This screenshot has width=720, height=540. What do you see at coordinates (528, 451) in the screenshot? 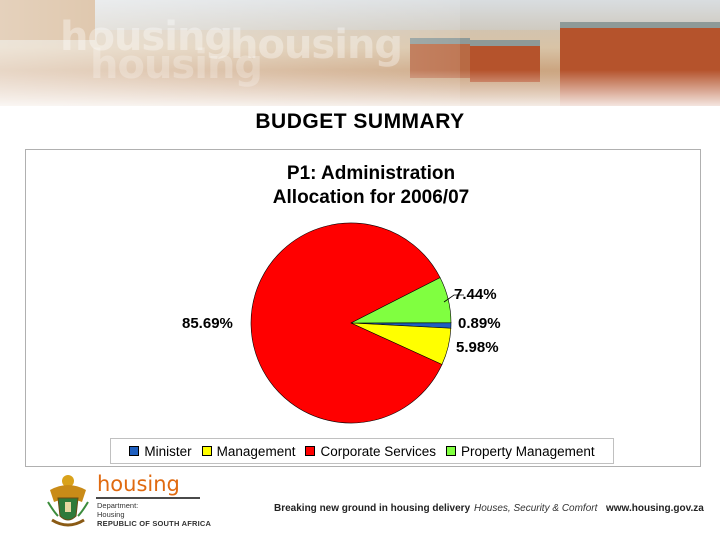
I see `legend-label-property-management: Property Management` at bounding box center [528, 451].